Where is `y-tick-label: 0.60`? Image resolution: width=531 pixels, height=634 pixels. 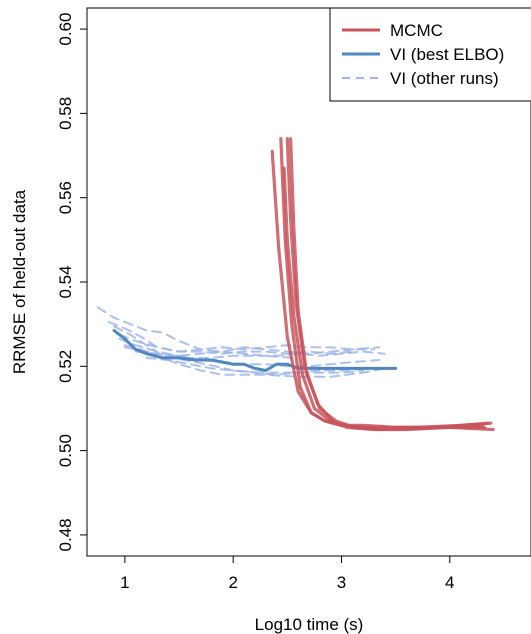 y-tick-label: 0.60 is located at coordinates (65, 29).